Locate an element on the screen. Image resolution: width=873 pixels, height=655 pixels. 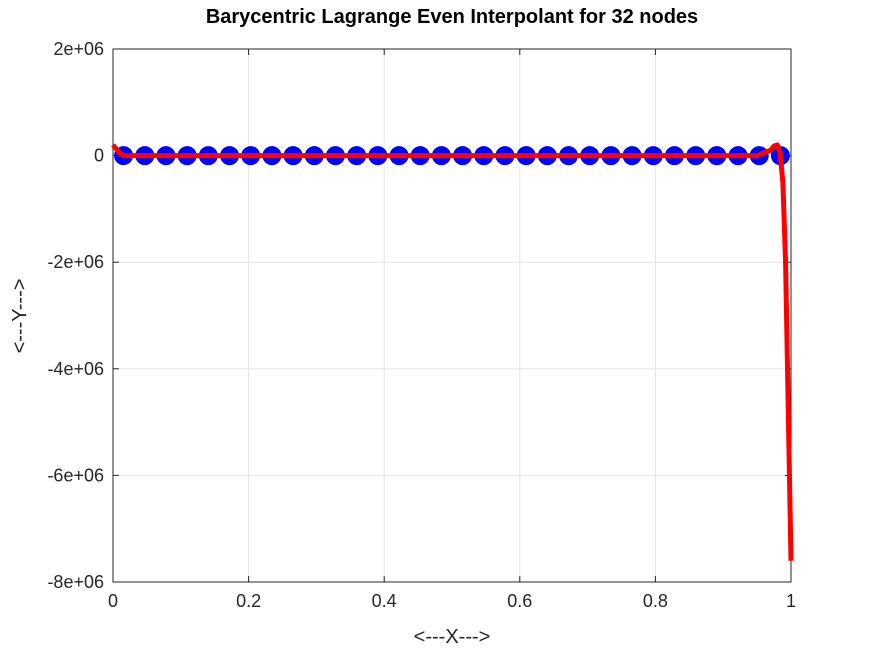
y-tick-label: -8e+06 is located at coordinates (75, 582).